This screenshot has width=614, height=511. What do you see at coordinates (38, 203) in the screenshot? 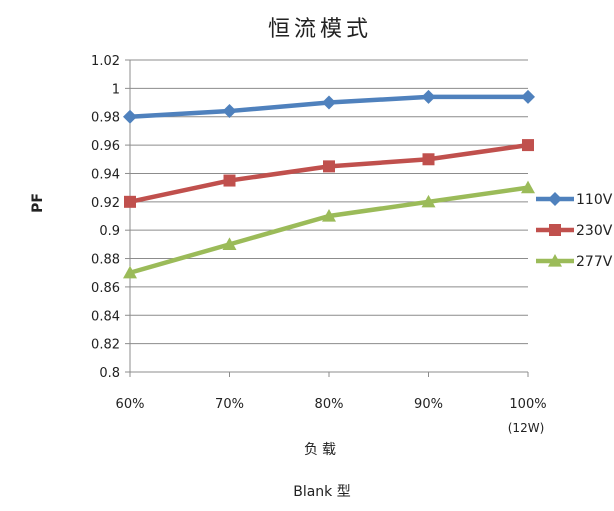
I see `y-axis-label: PF` at bounding box center [38, 203].